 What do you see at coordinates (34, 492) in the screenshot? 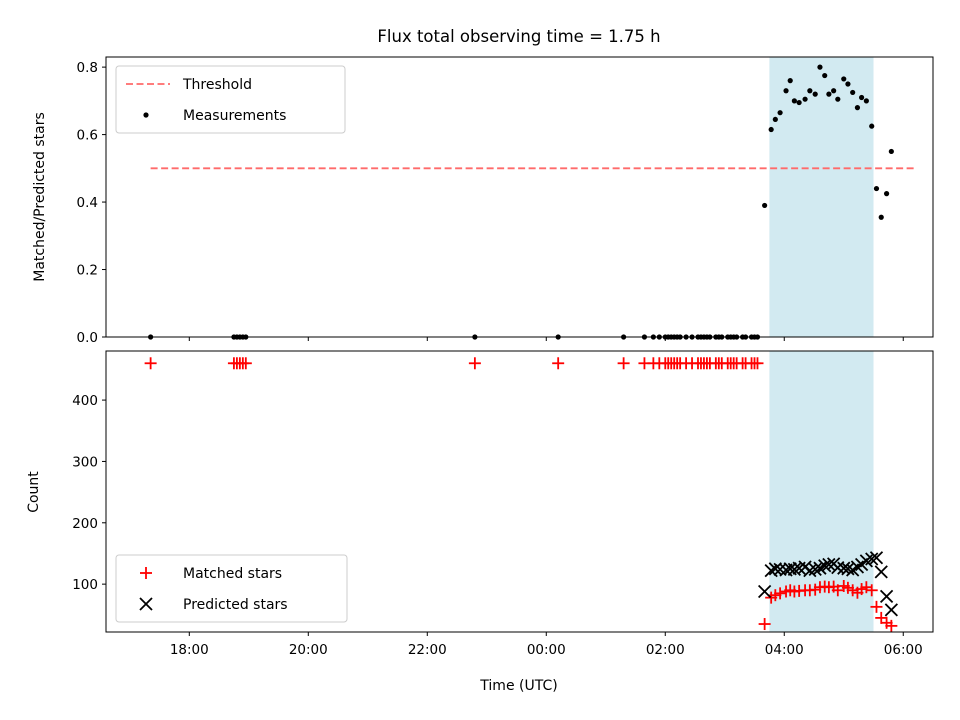
I see `count-y-label: Count` at bounding box center [34, 492].